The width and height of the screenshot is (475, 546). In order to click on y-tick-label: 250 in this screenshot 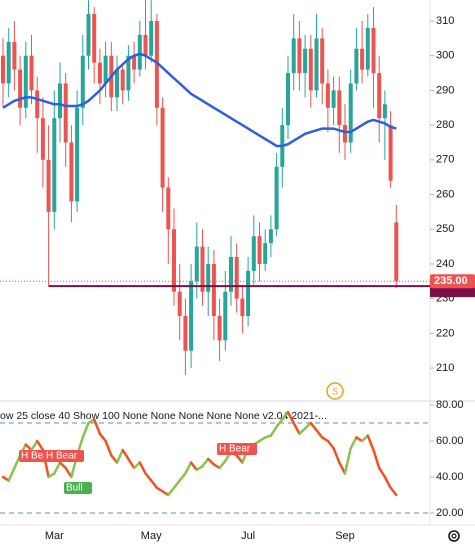, I will do `click(445, 229)`.